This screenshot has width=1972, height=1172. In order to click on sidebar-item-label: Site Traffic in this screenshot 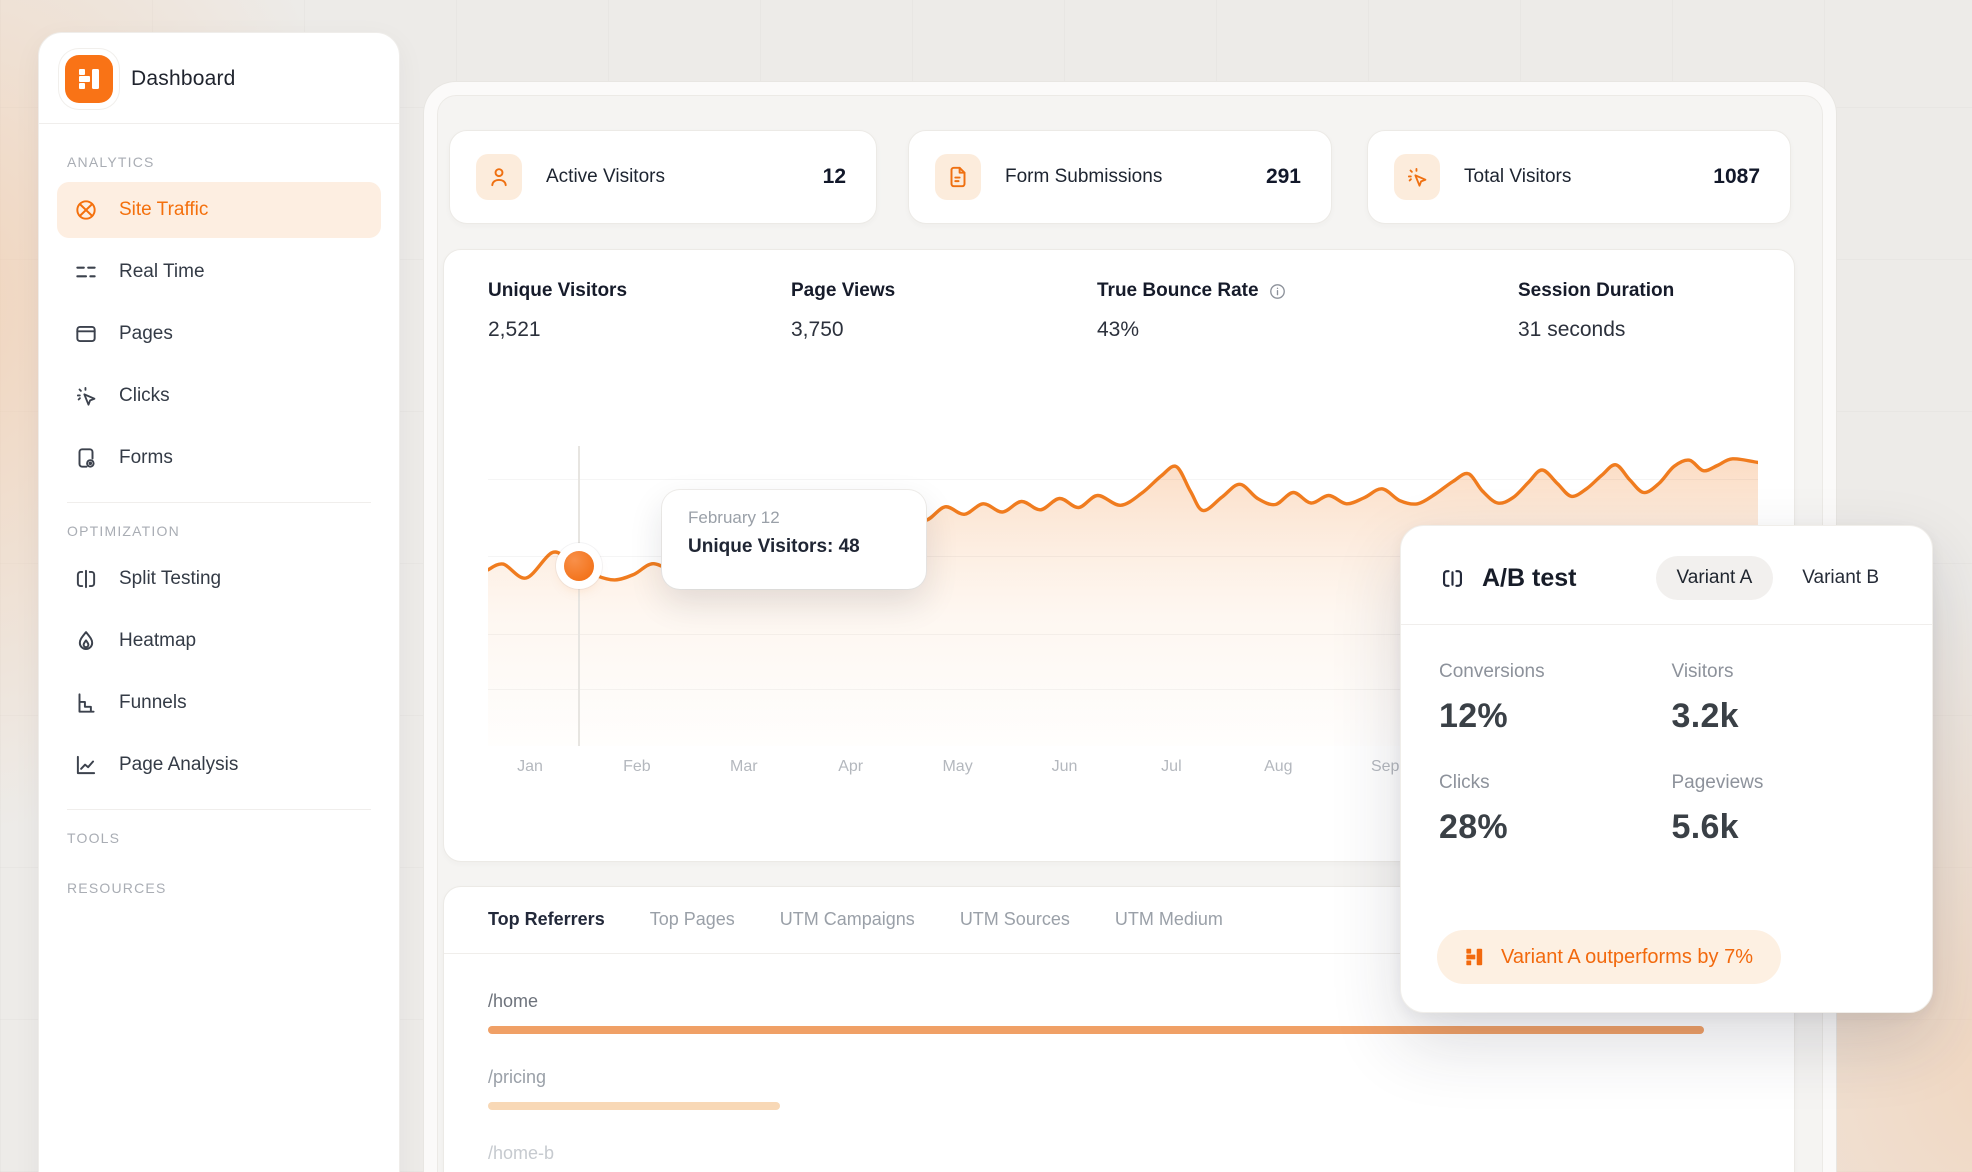, I will do `click(164, 209)`.